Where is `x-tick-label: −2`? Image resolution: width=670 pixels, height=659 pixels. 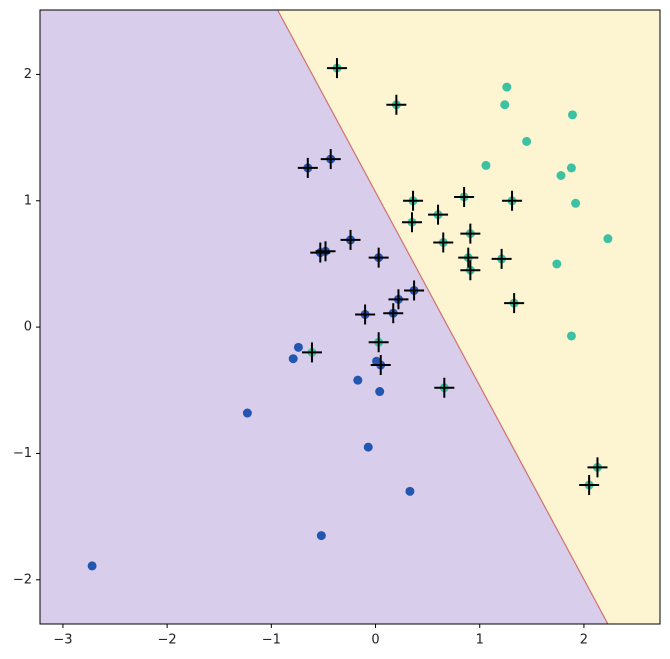 x-tick-label: −2 is located at coordinates (167, 640).